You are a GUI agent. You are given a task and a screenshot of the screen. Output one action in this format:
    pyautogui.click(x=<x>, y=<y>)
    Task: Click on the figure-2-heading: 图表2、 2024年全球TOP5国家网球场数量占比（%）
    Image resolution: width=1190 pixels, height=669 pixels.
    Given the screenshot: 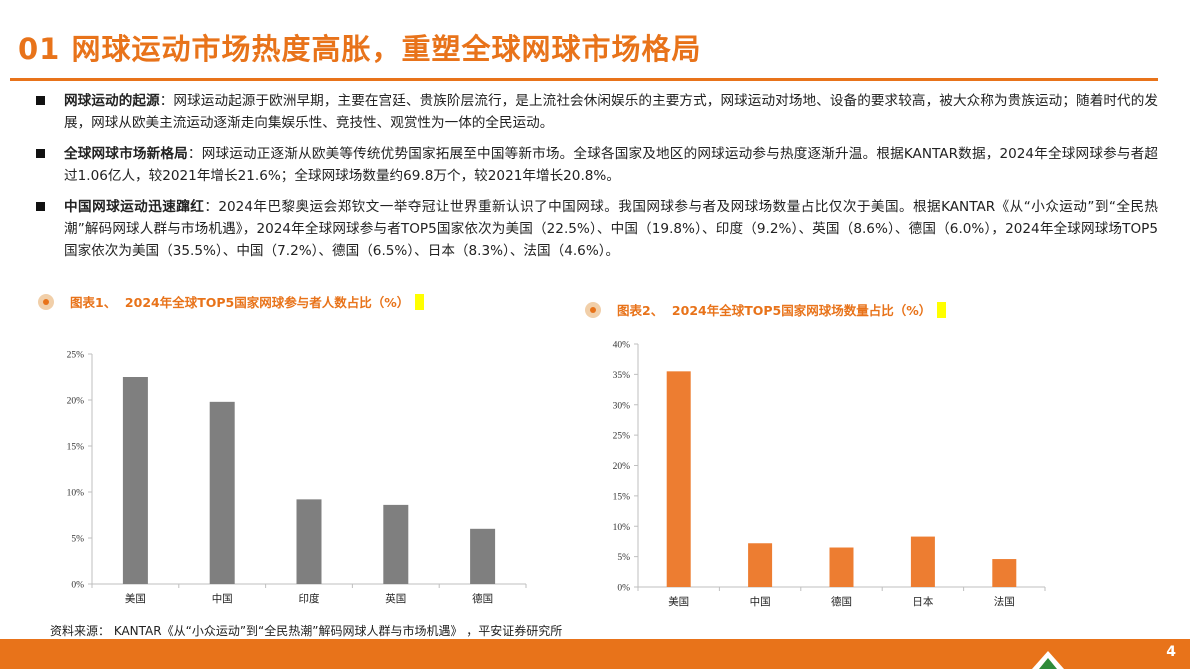 What is the action you would take?
    pyautogui.click(x=766, y=309)
    